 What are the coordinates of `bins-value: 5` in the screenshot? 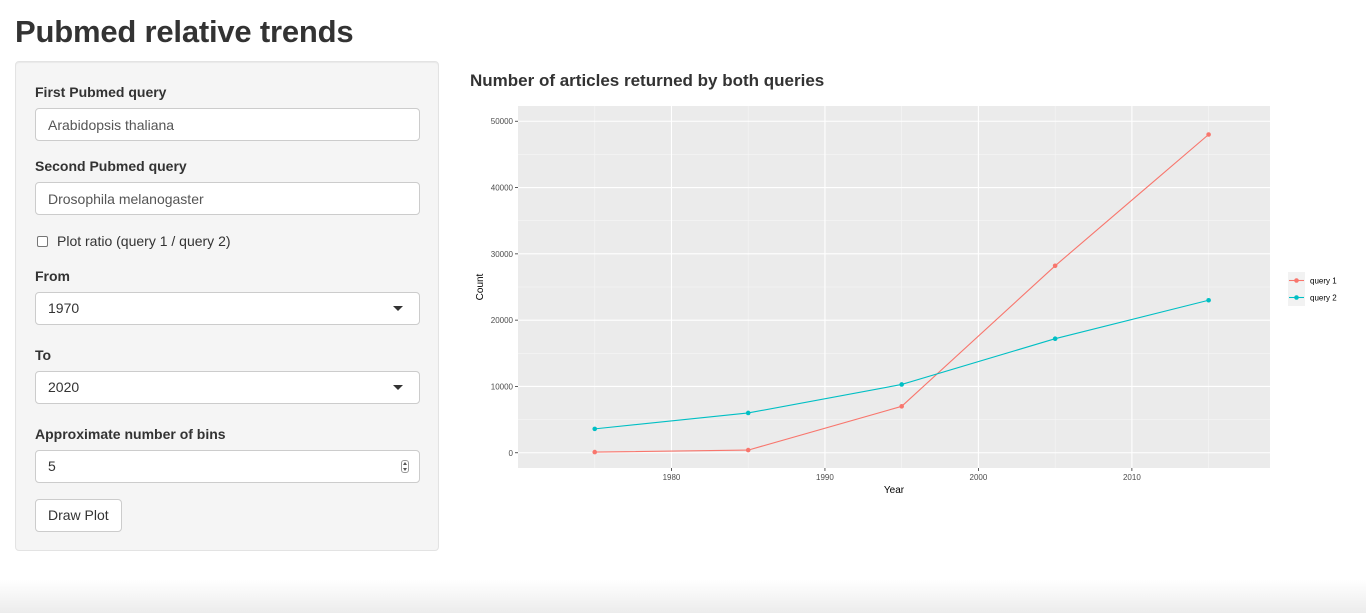 It's located at (52, 466).